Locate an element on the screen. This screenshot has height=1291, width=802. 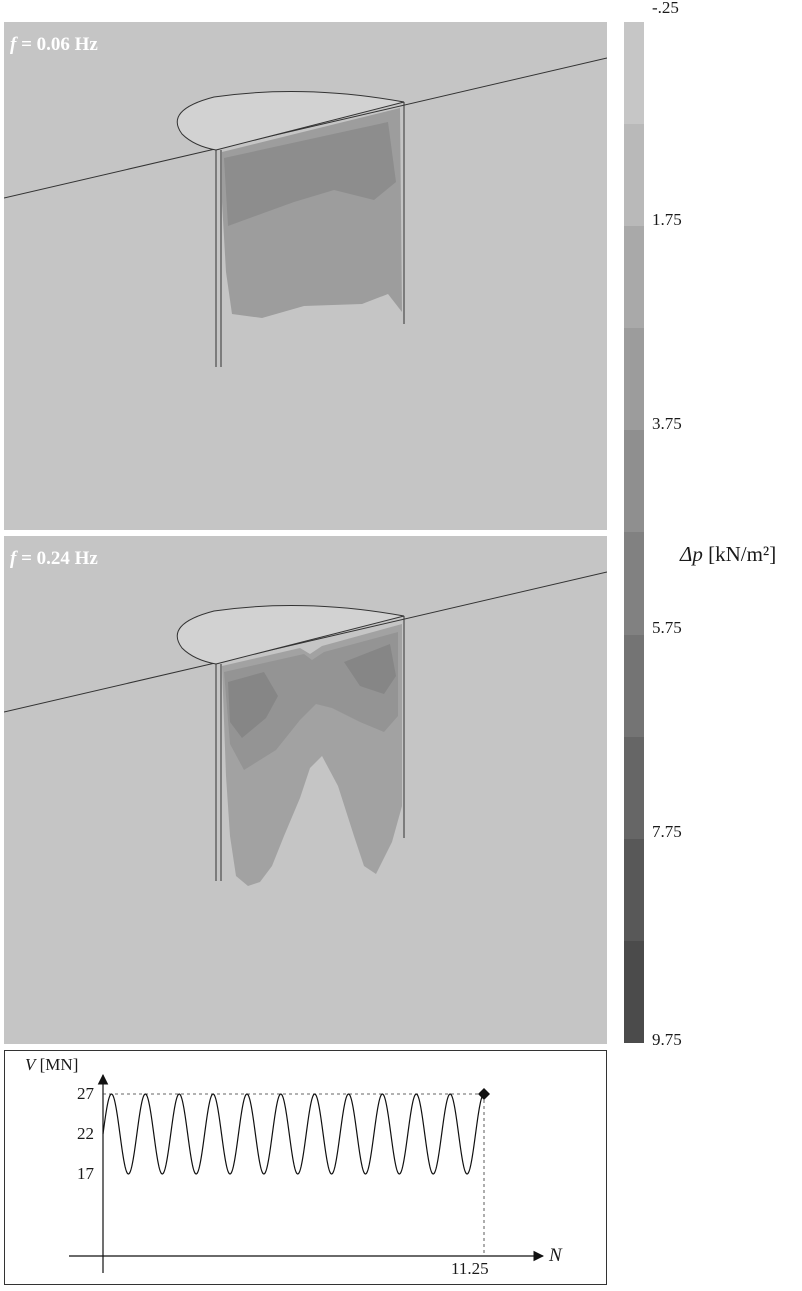
y-axis-label: V [MN] is located at coordinates (52, 1064).